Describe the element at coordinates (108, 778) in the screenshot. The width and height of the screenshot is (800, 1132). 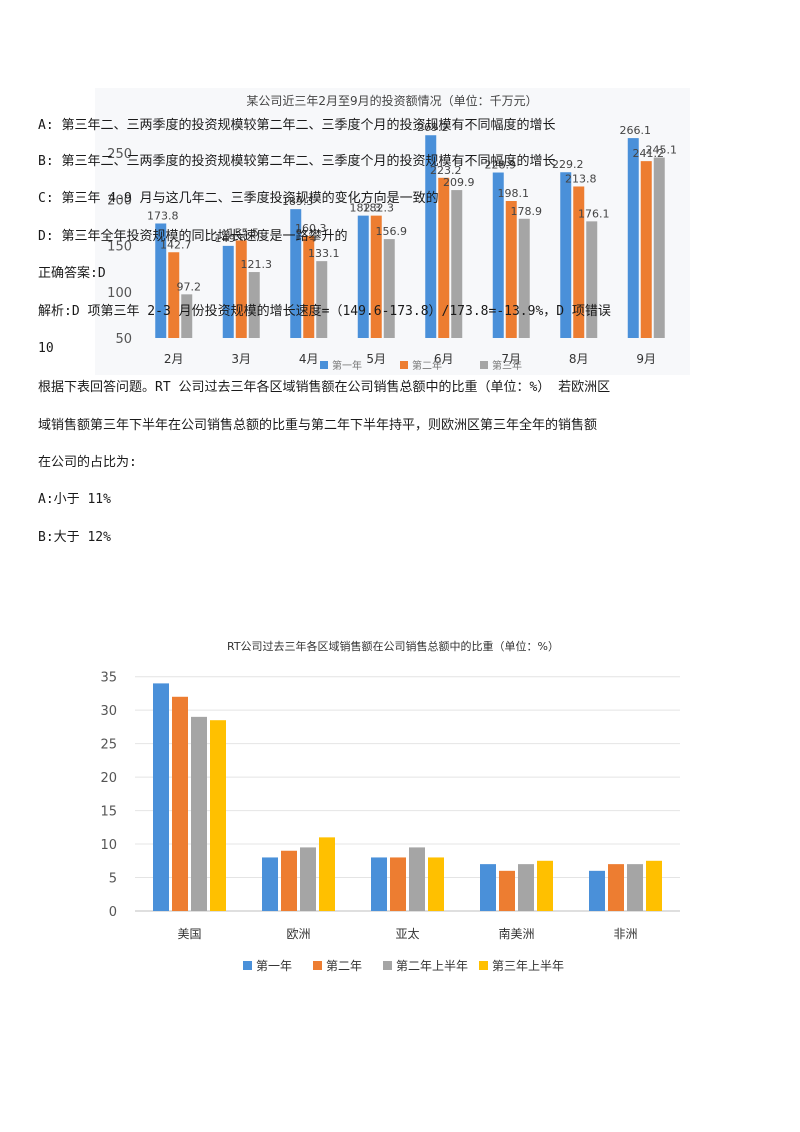
I see `chart2-y-tick: 20` at that location.